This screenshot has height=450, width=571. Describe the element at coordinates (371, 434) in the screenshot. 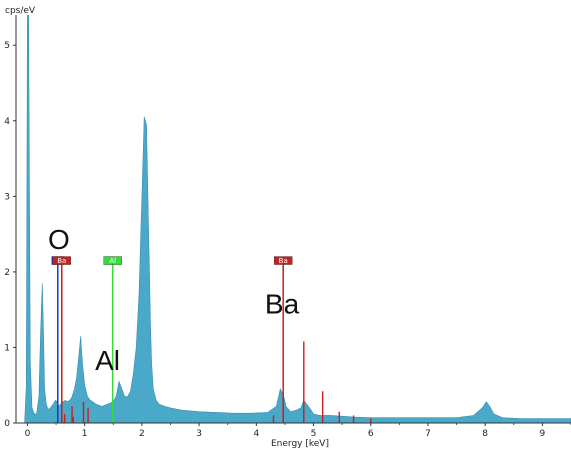

I see `x-tick-label: 6` at that location.